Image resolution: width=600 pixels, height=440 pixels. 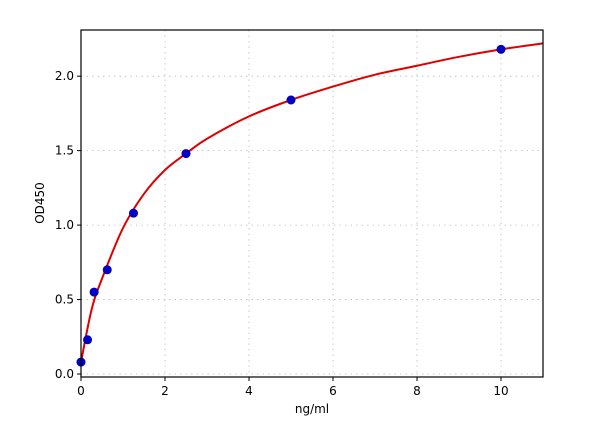 What do you see at coordinates (64, 374) in the screenshot?
I see `y-tick-label: 0.0` at bounding box center [64, 374].